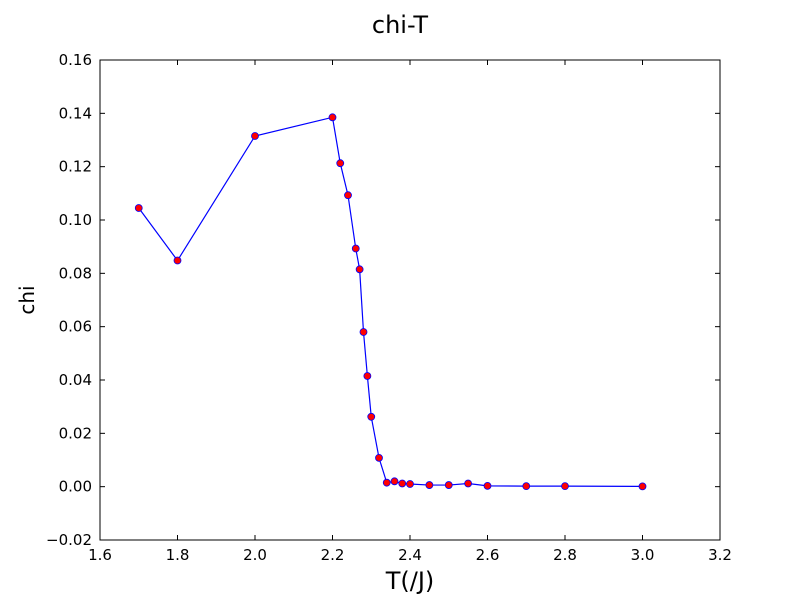  Describe the element at coordinates (75, 487) in the screenshot. I see `y-tick-label: 0.00` at that location.